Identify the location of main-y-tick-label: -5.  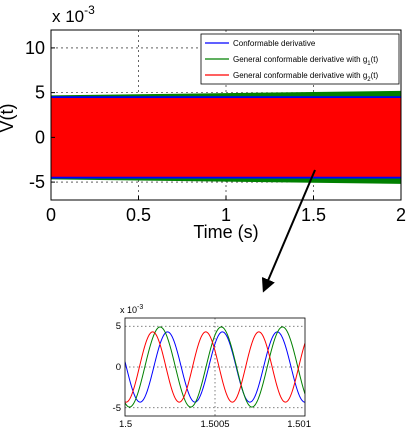
(37, 182).